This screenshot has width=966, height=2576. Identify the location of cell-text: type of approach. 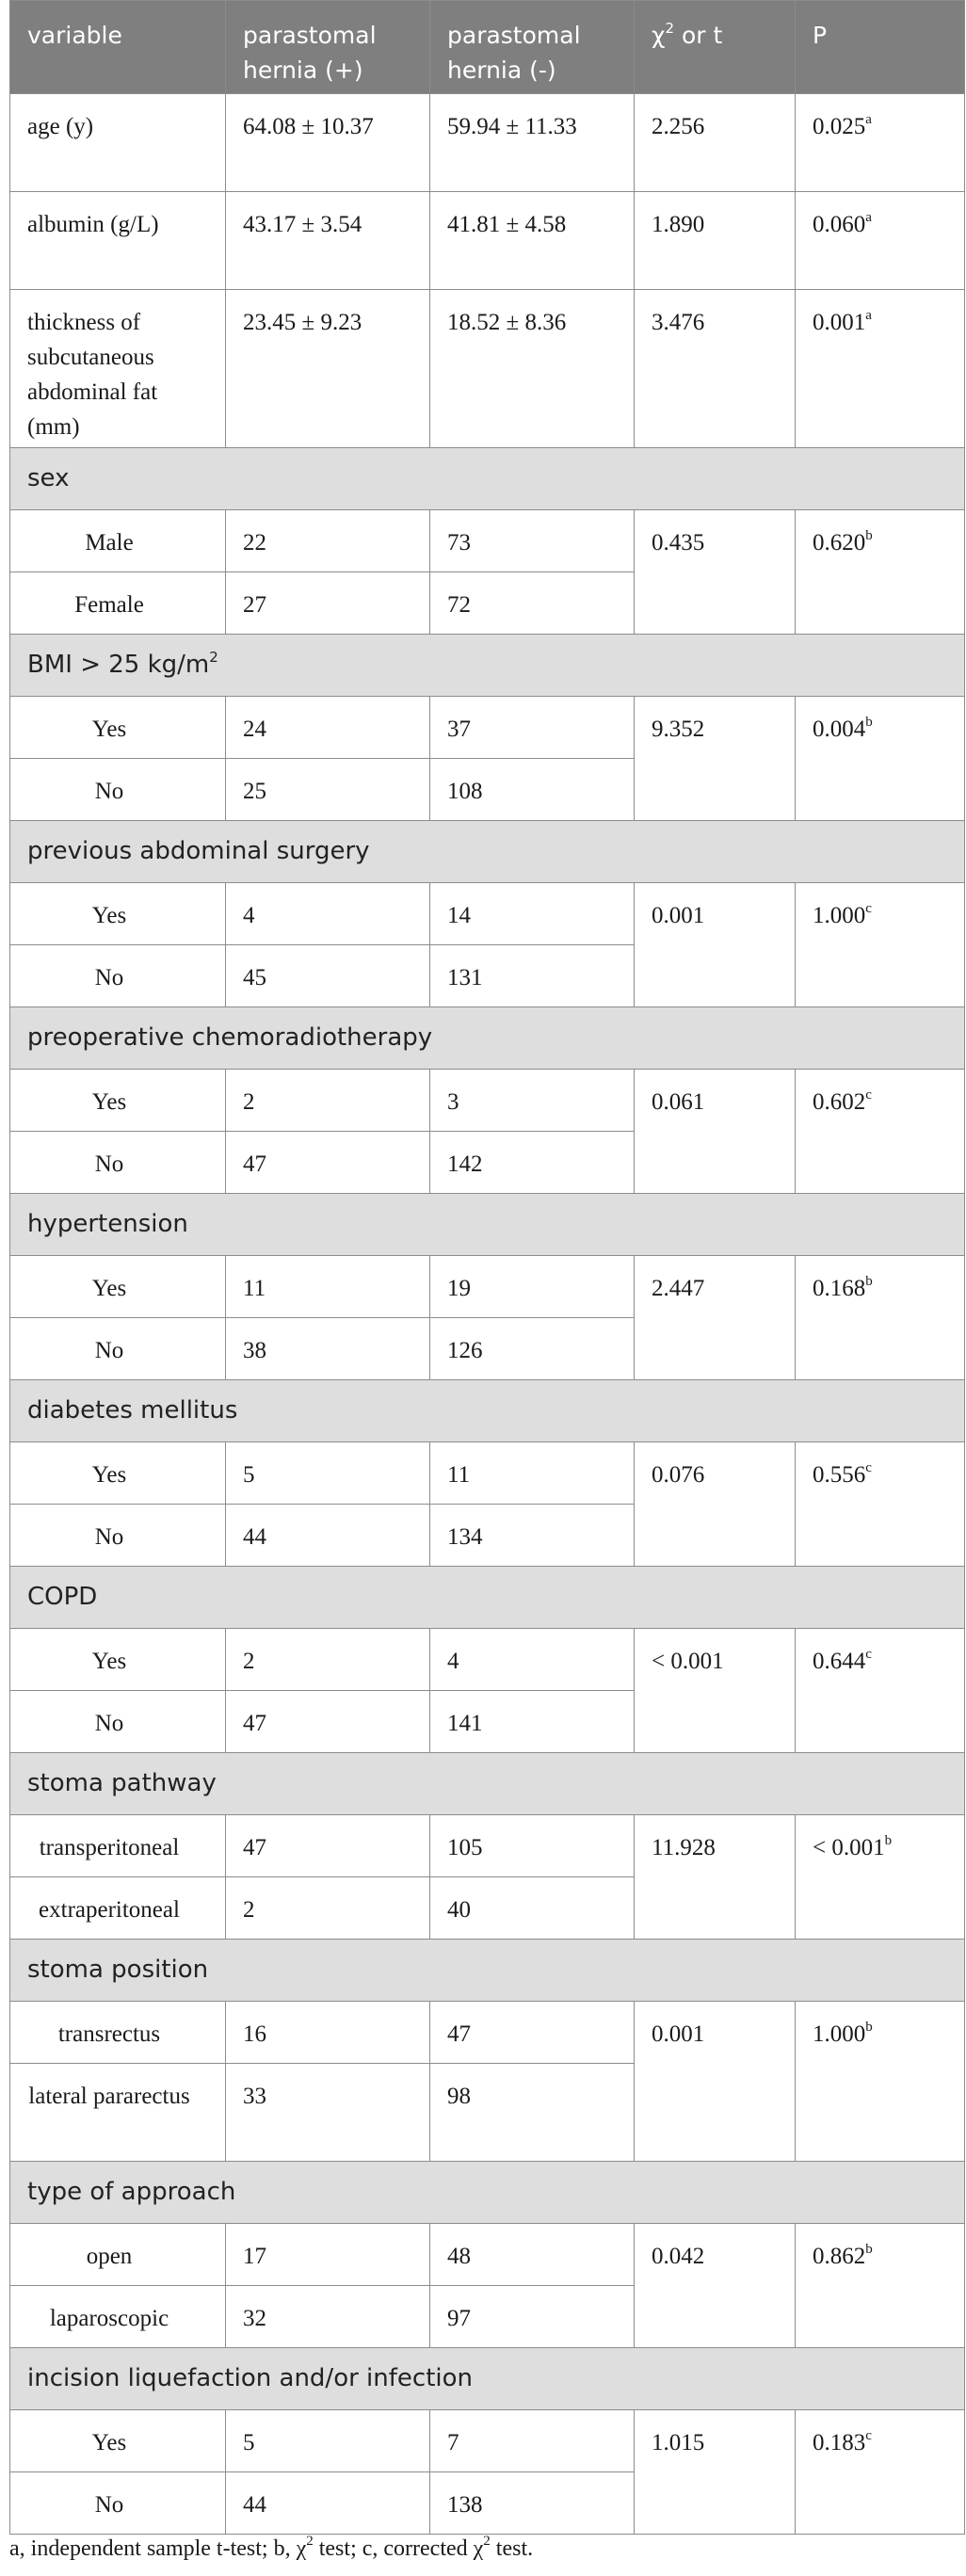
(131, 2192).